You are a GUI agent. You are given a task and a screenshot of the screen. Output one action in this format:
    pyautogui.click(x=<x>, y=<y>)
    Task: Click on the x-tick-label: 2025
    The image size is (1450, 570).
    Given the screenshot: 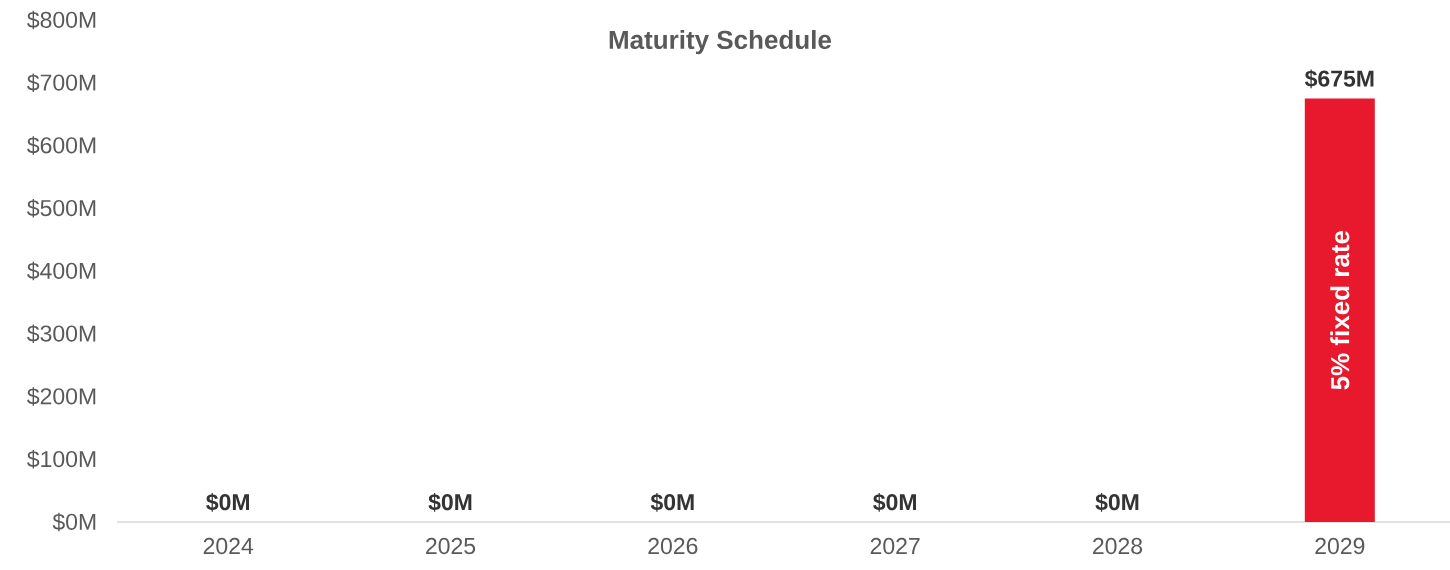 What is the action you would take?
    pyautogui.click(x=451, y=546)
    